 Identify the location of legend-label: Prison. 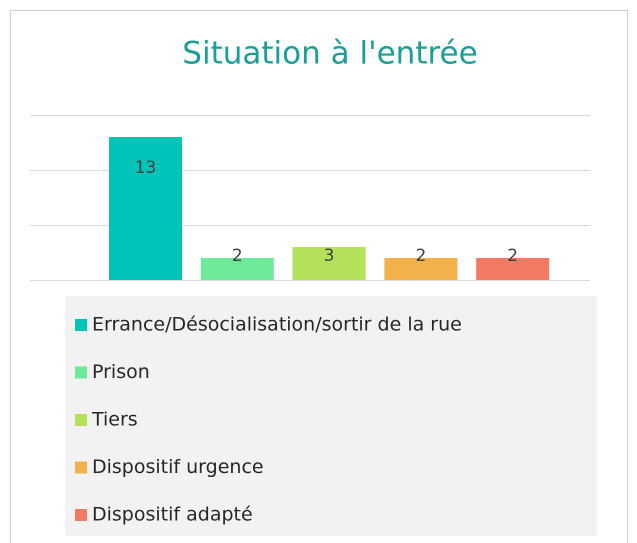
(121, 372).